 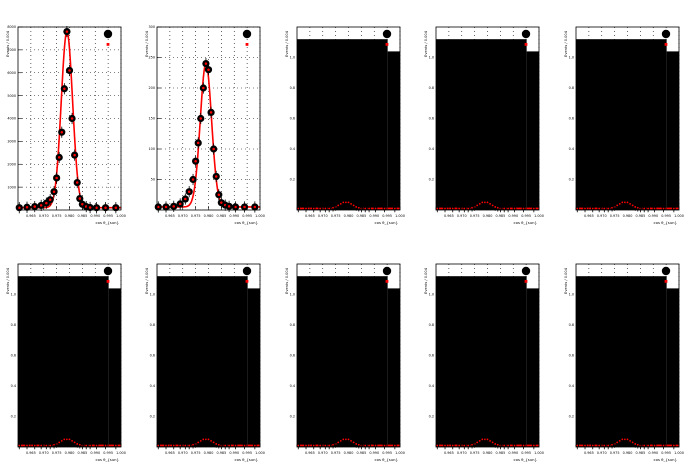 What do you see at coordinates (11, 187) in the screenshot?
I see `y-tick-label: 1000` at bounding box center [11, 187].